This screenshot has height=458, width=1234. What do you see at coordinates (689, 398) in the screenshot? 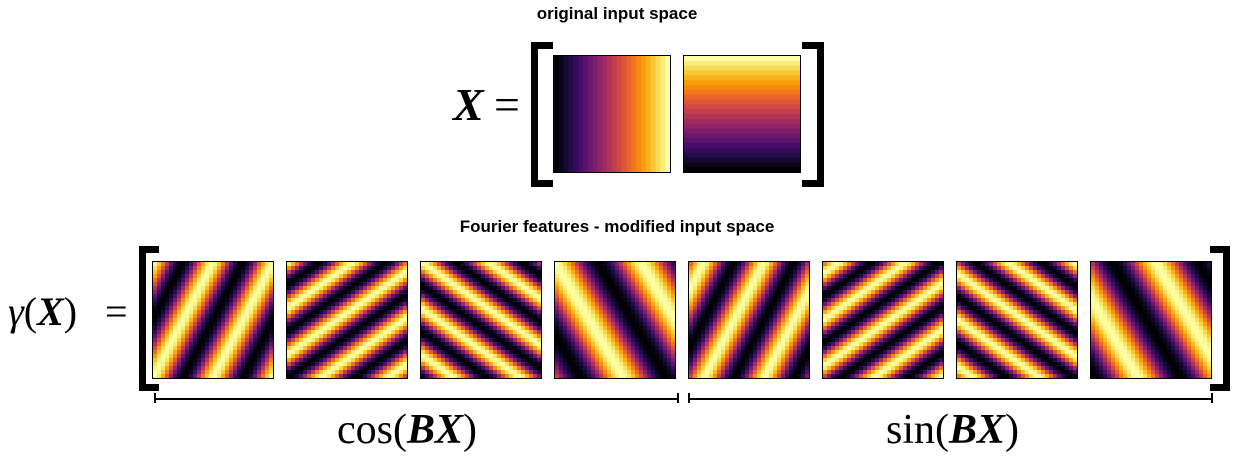
I see `sin-group-left-tick` at bounding box center [689, 398].